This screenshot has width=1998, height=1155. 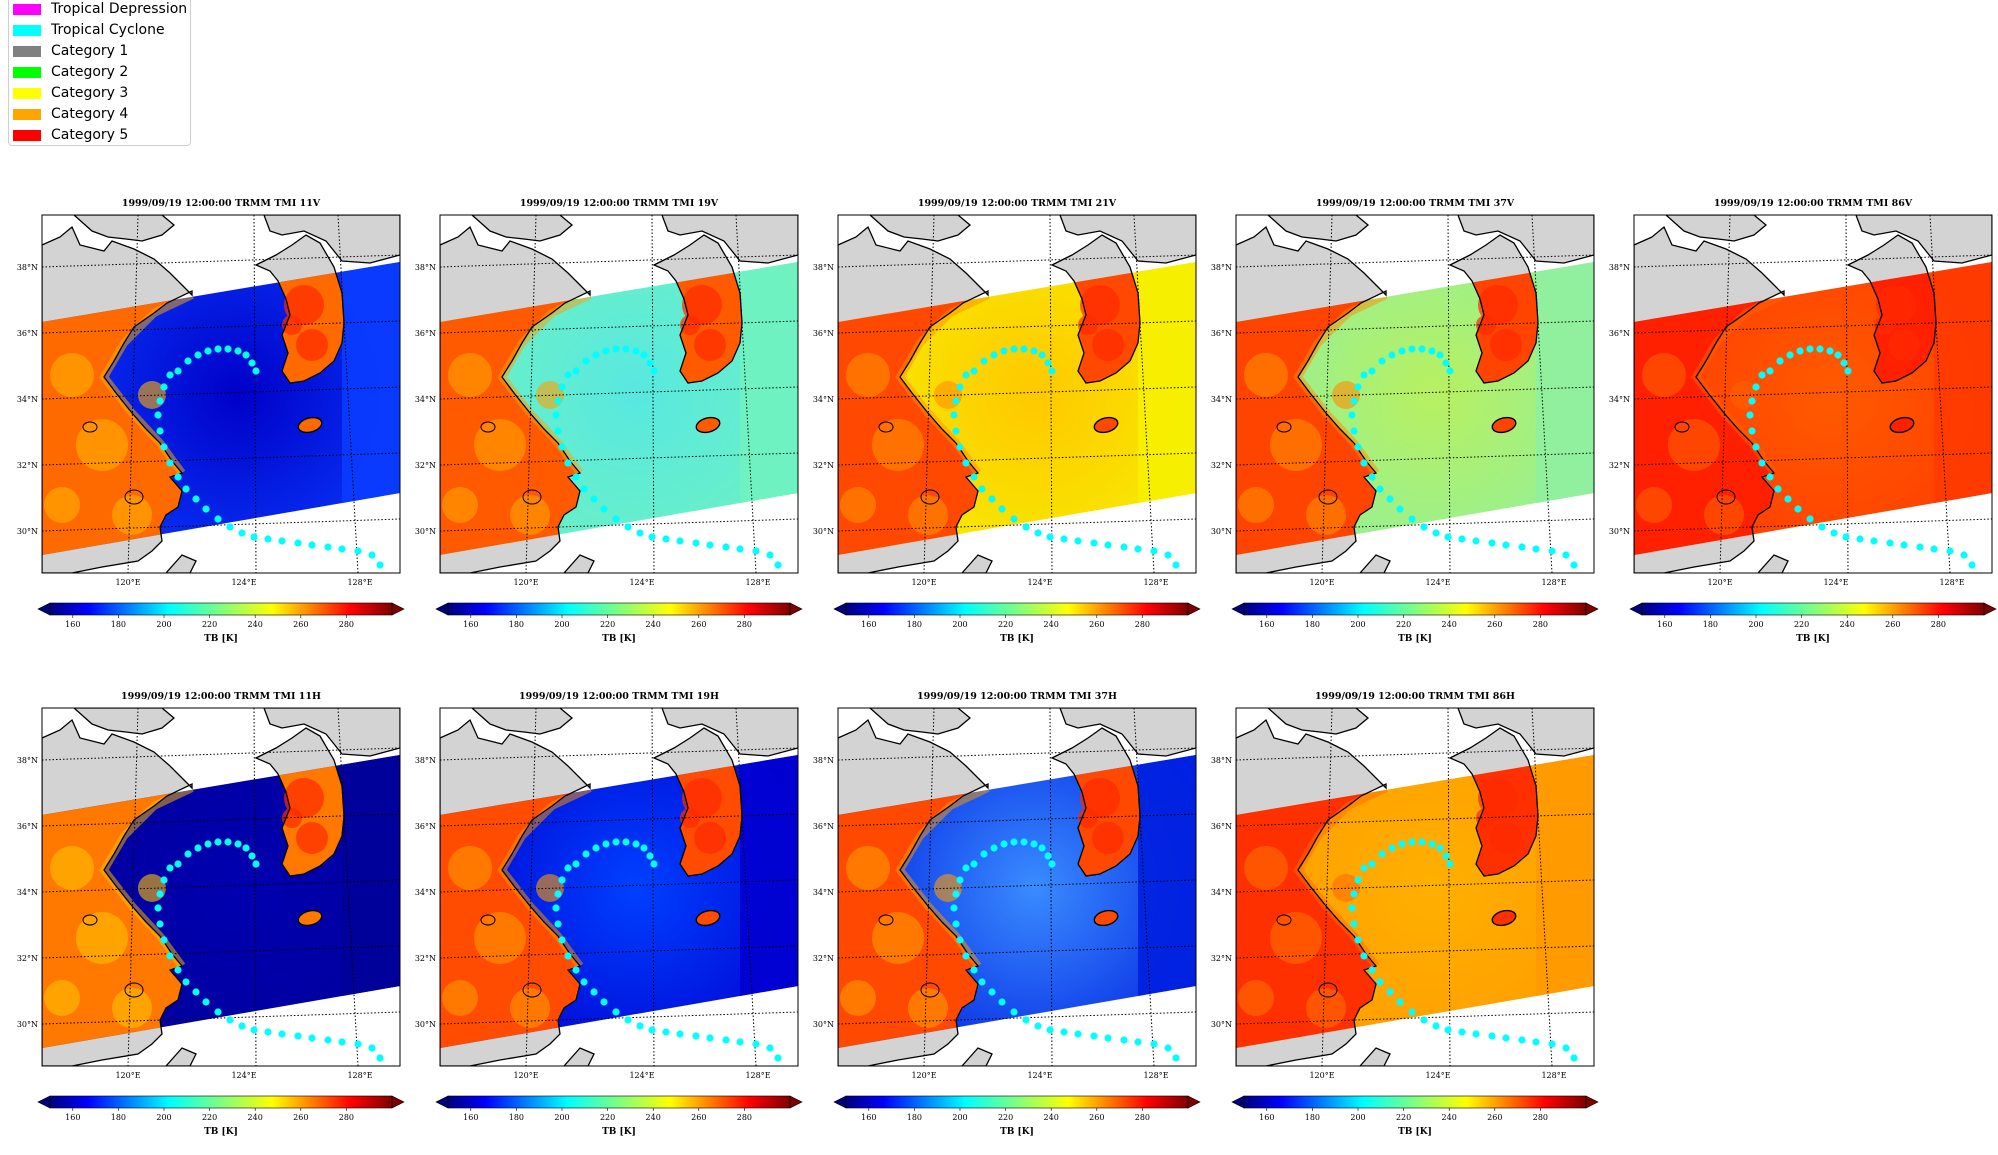 What do you see at coordinates (90, 51) in the screenshot?
I see `legend-label: Category 1` at bounding box center [90, 51].